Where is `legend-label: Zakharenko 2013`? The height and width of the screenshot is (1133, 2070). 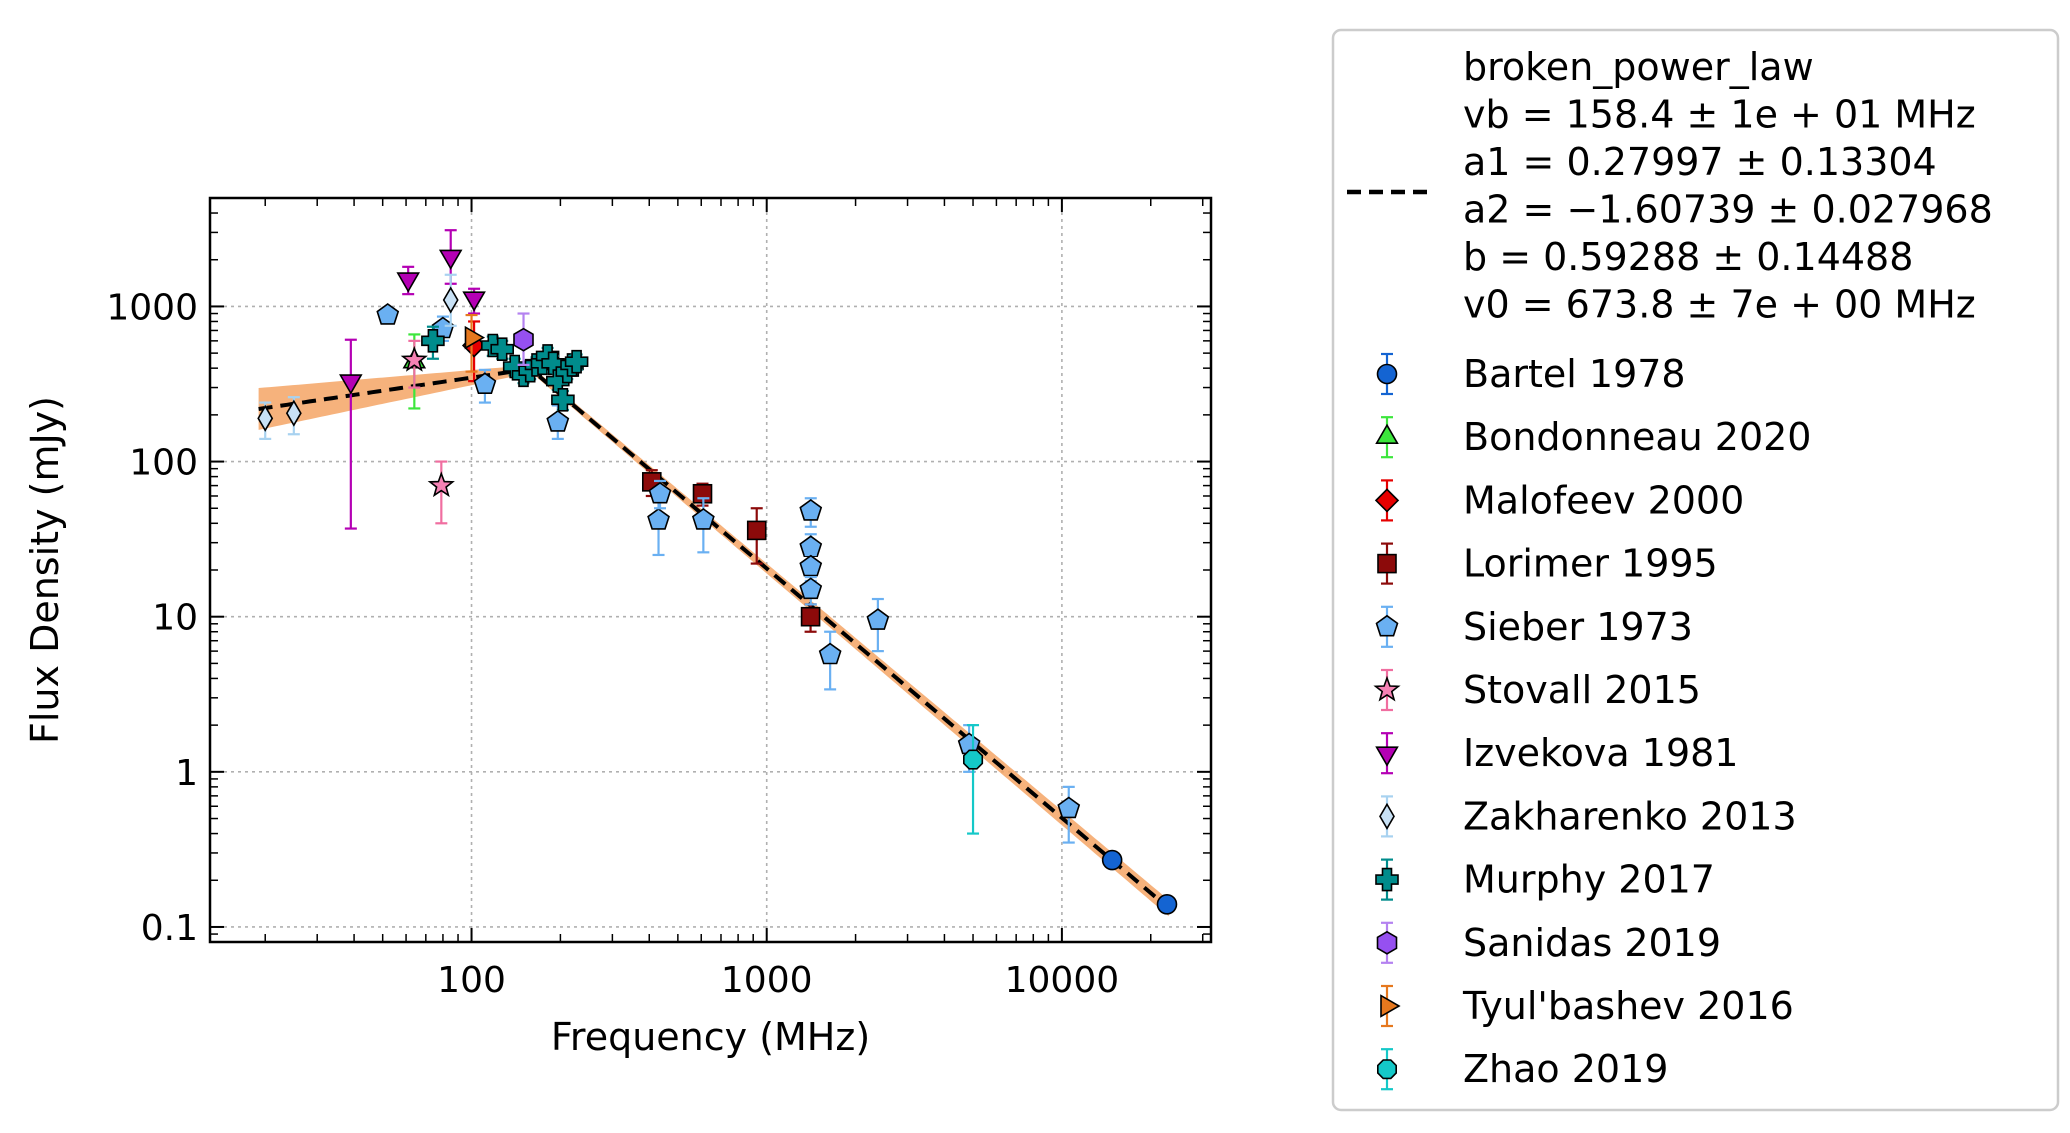
legend-label: Zakharenko 2013 is located at coordinates (1630, 816).